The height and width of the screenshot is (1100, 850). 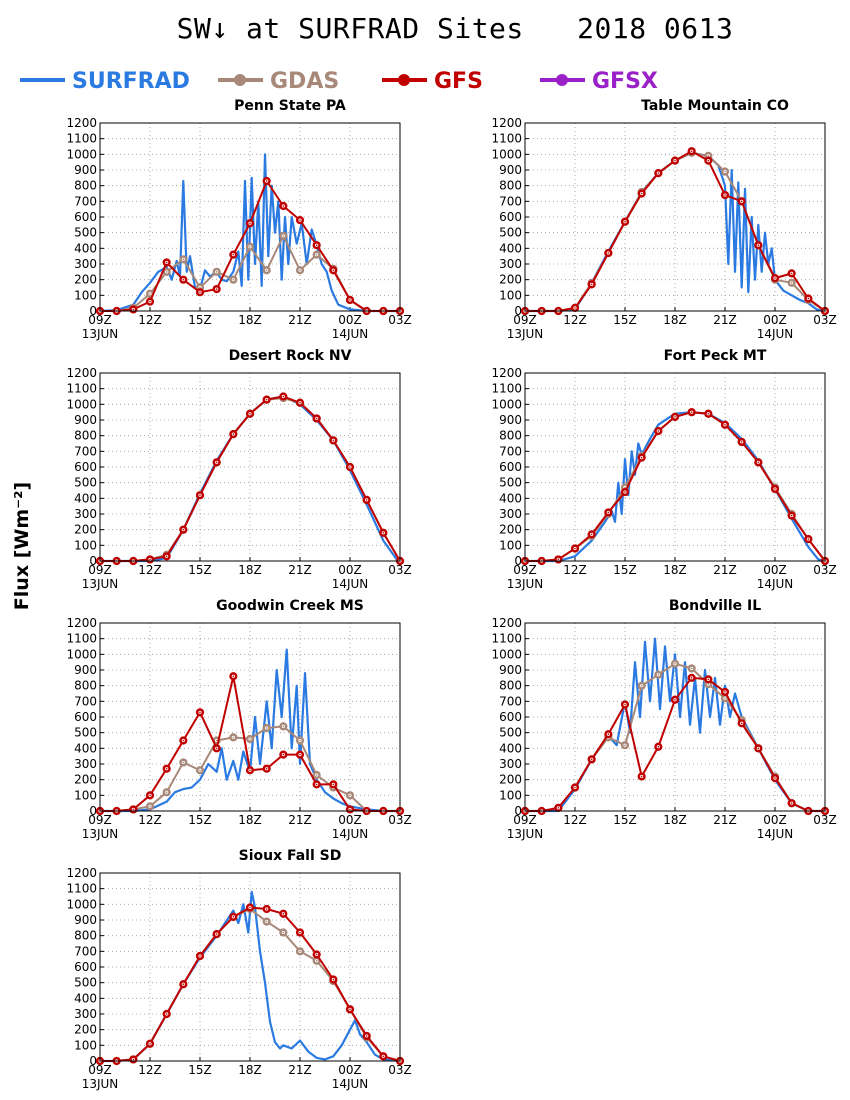 I want to click on chart-title: Fort Peck MT, so click(x=715, y=356).